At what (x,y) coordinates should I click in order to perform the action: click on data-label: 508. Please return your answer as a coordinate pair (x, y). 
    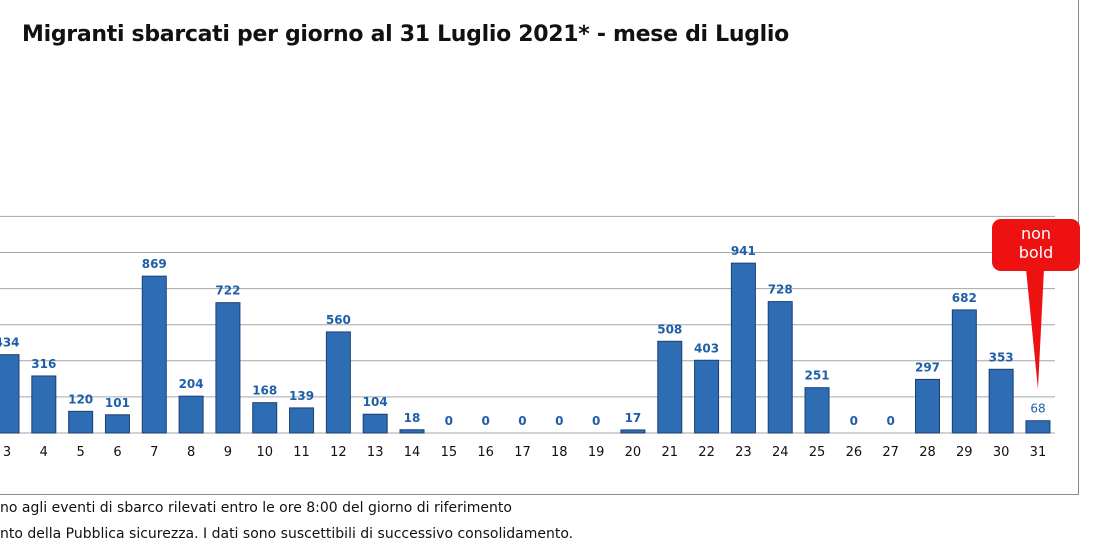
    Looking at the image, I should click on (669, 329).